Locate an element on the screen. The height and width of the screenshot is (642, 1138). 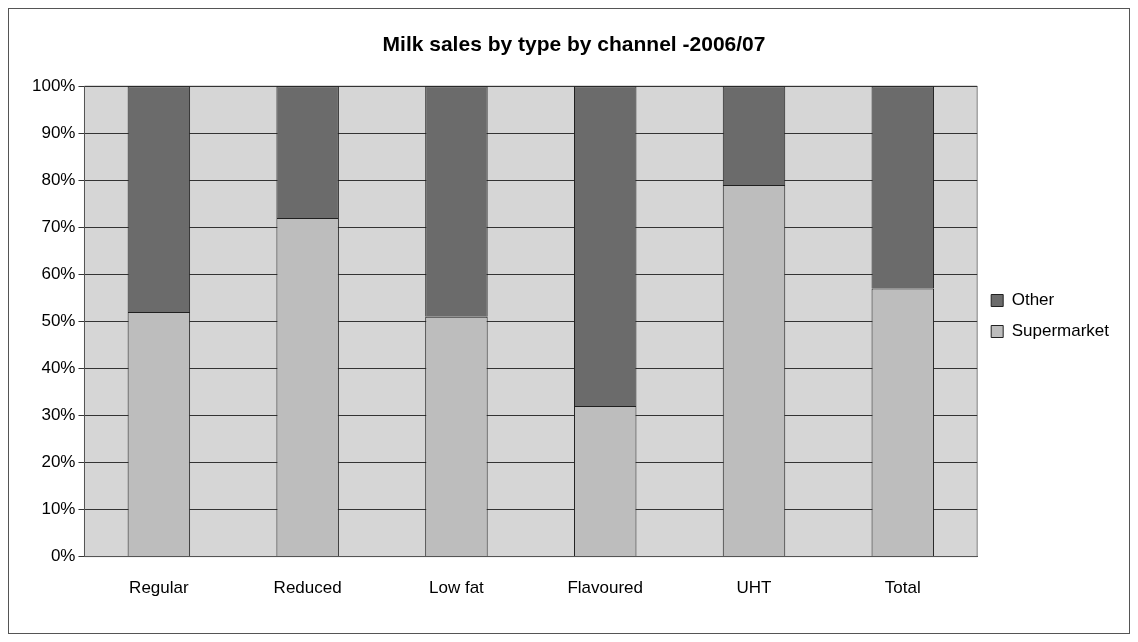
x-tick-label: Flavoured is located at coordinates (605, 588).